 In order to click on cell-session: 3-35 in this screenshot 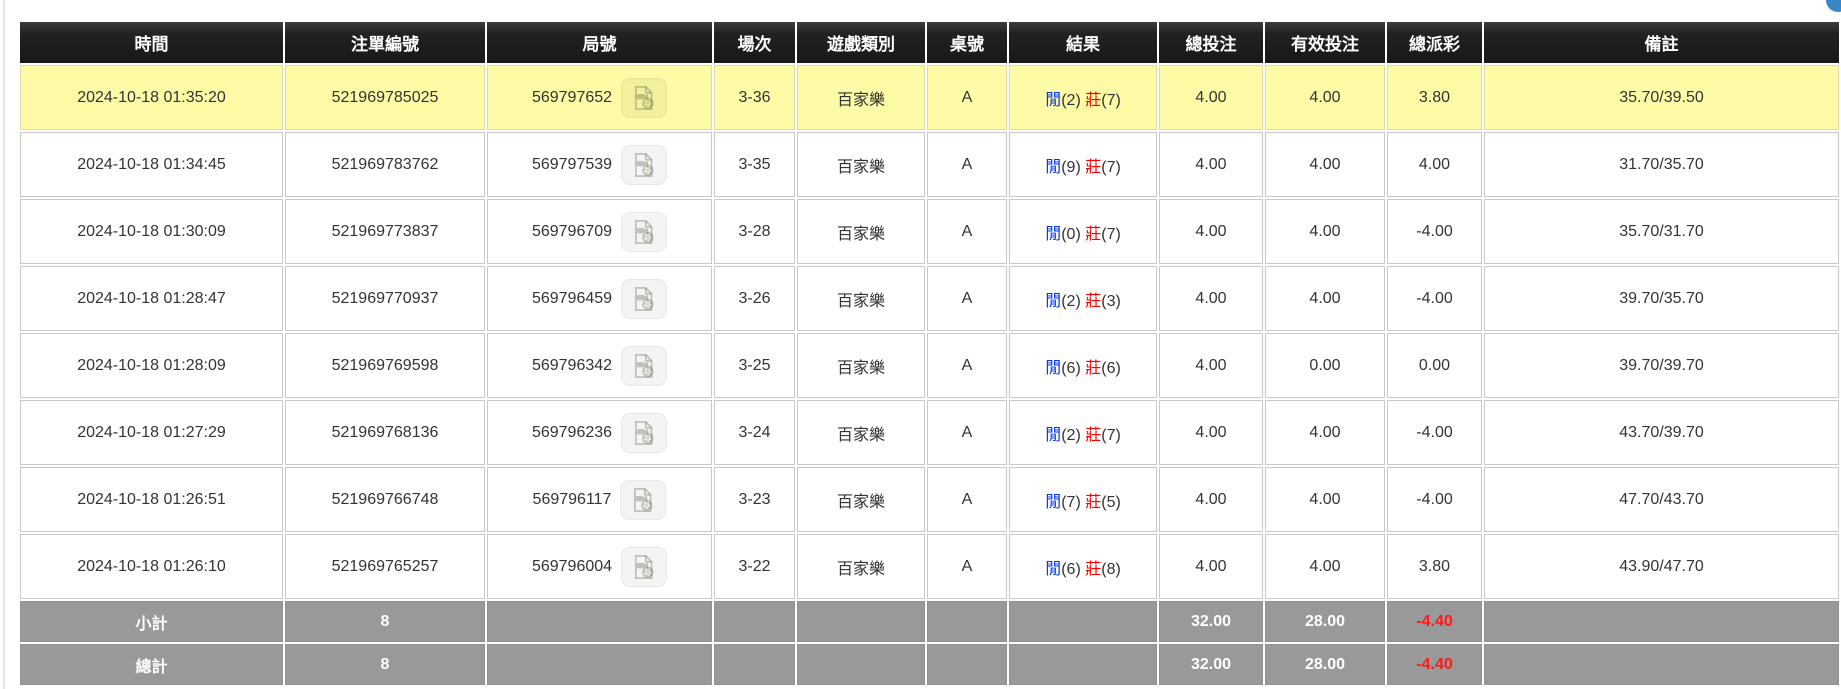, I will do `click(754, 164)`.